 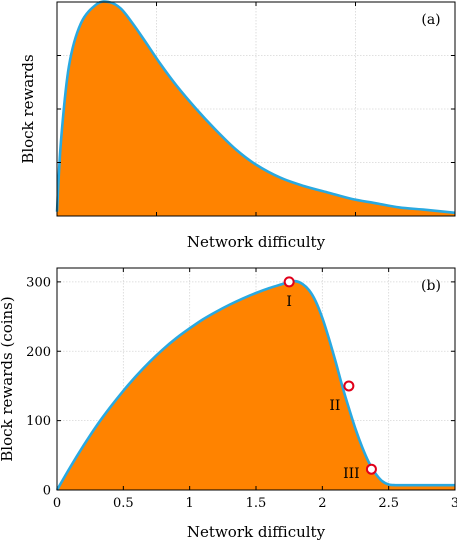 What do you see at coordinates (351, 474) in the screenshot?
I see `point-label-iii: III` at bounding box center [351, 474].